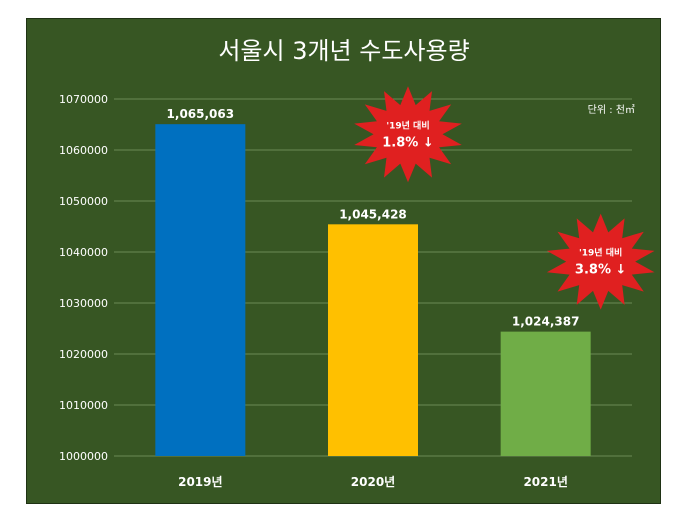  I want to click on y-tick-label: 1020000, so click(83, 354).